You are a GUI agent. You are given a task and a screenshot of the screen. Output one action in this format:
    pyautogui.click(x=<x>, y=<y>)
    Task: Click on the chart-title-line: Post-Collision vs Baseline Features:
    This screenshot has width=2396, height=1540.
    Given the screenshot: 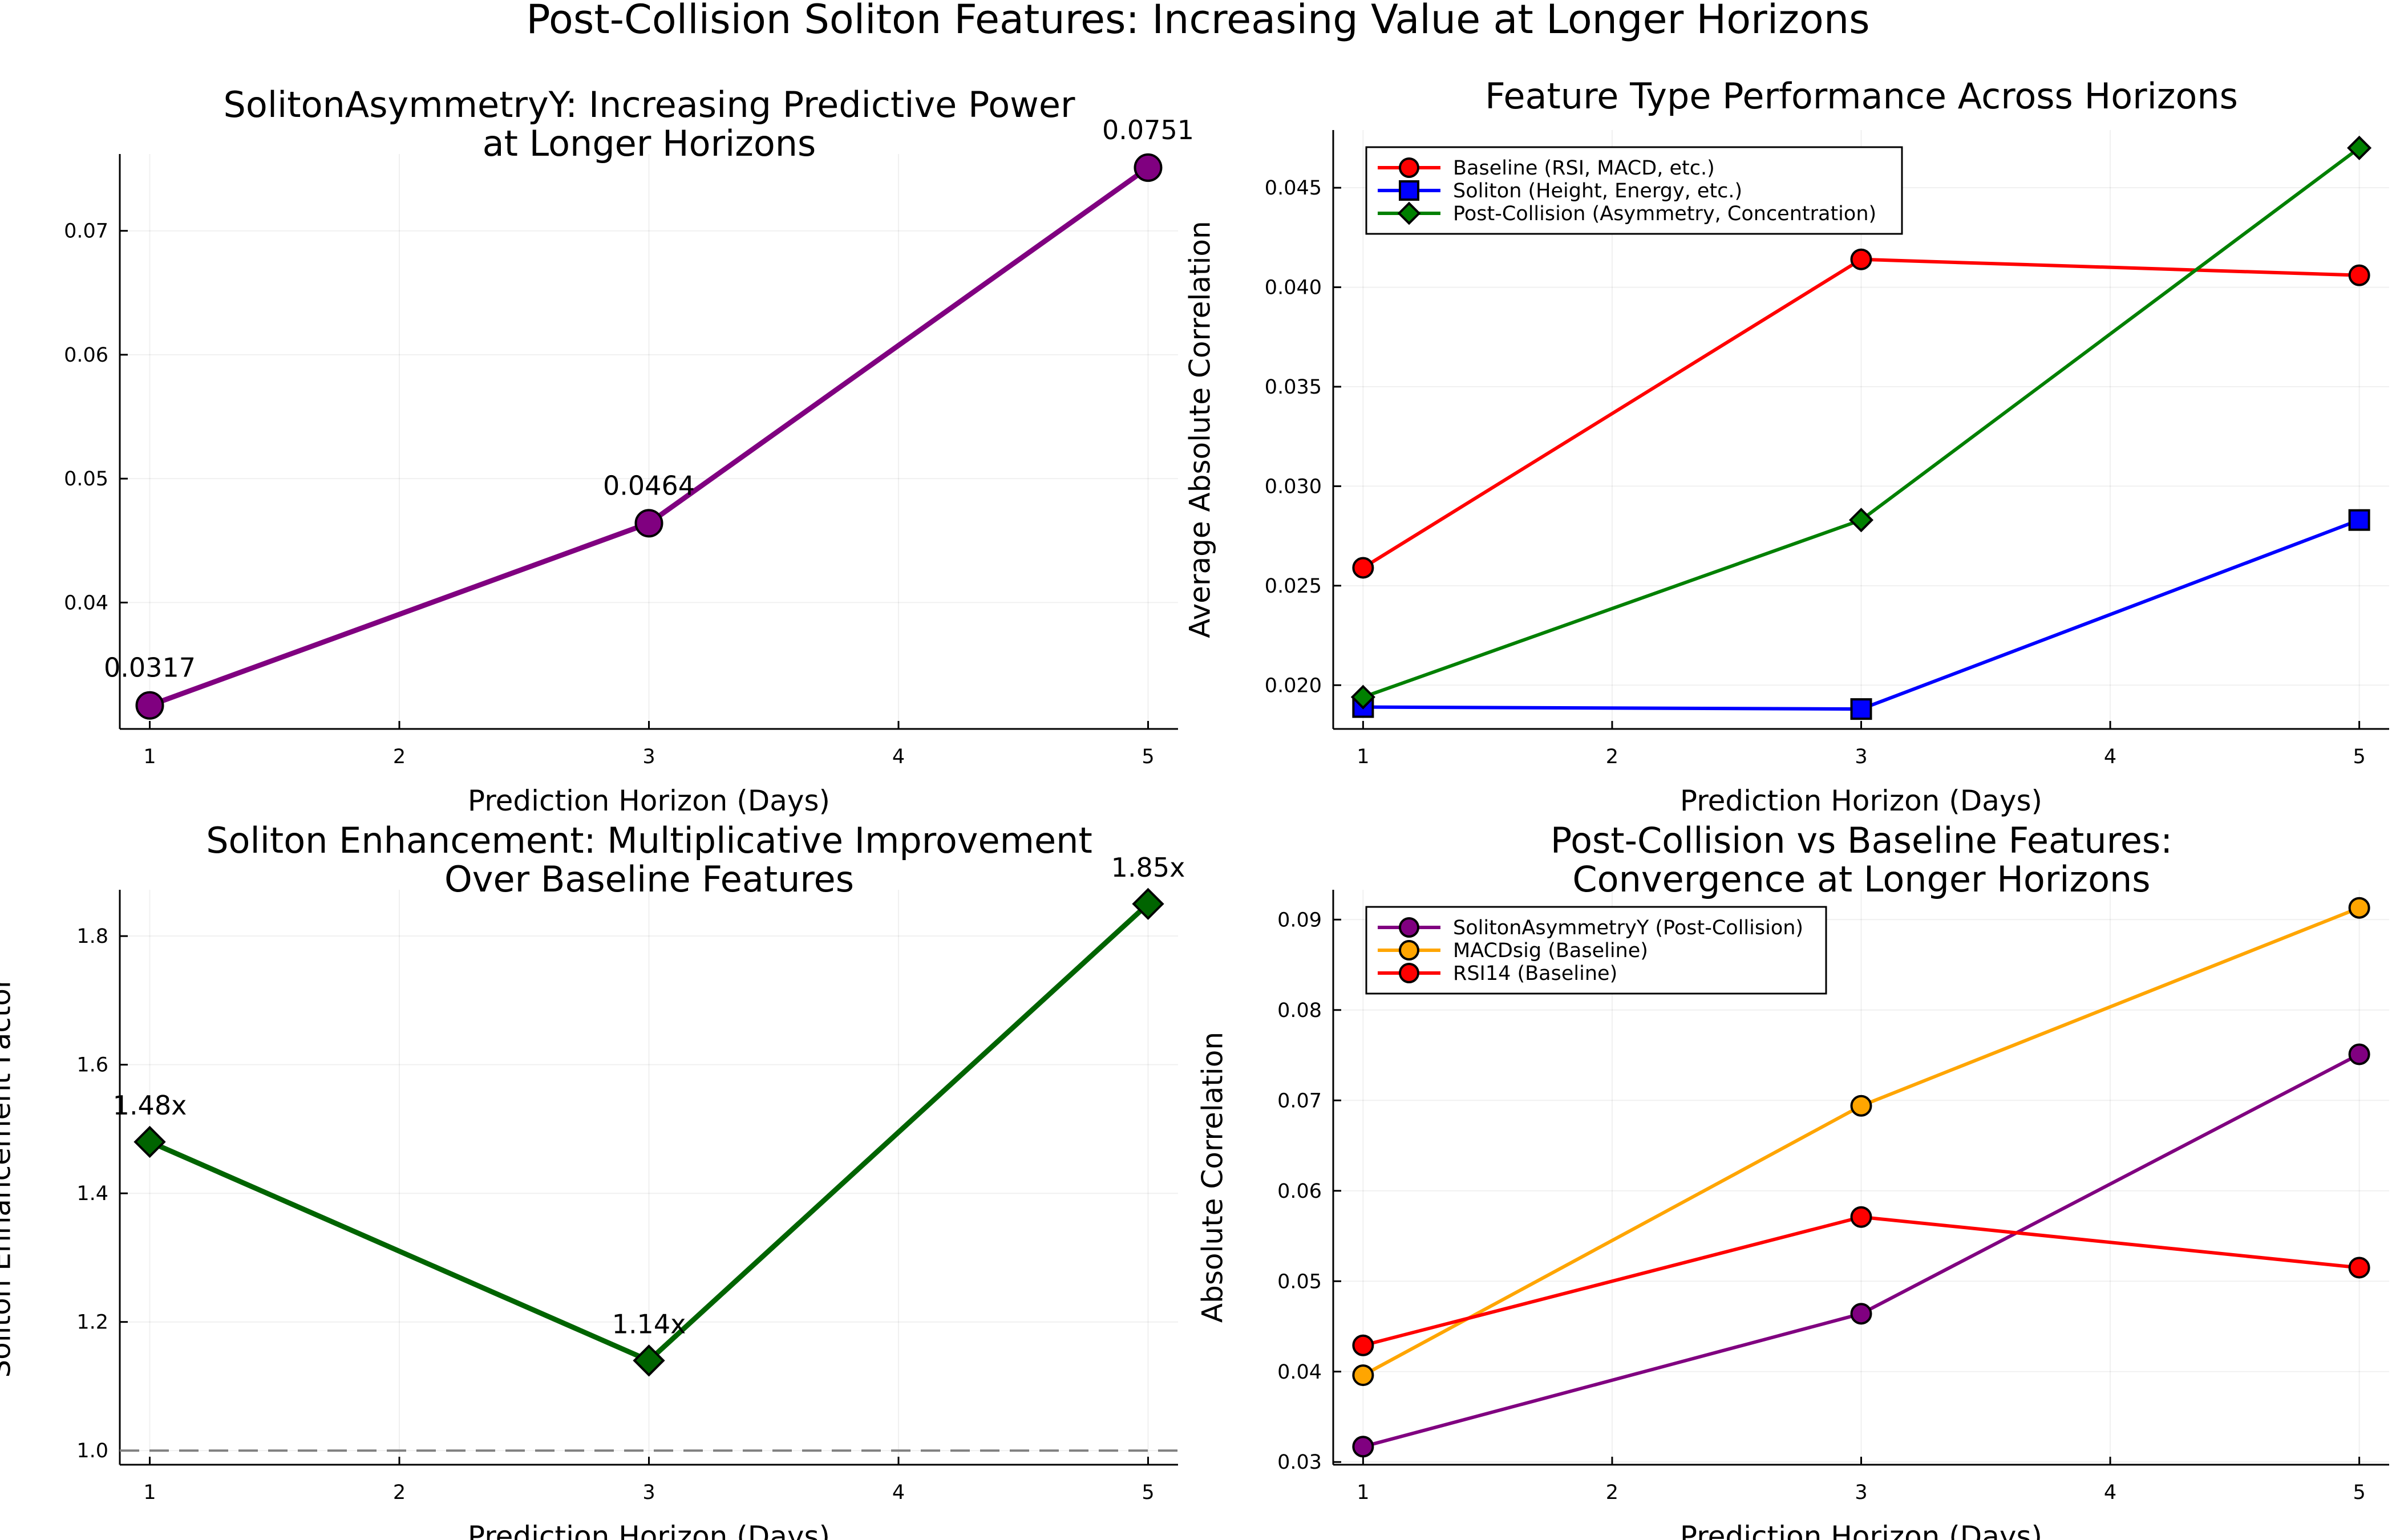 What is the action you would take?
    pyautogui.click(x=1862, y=841)
    